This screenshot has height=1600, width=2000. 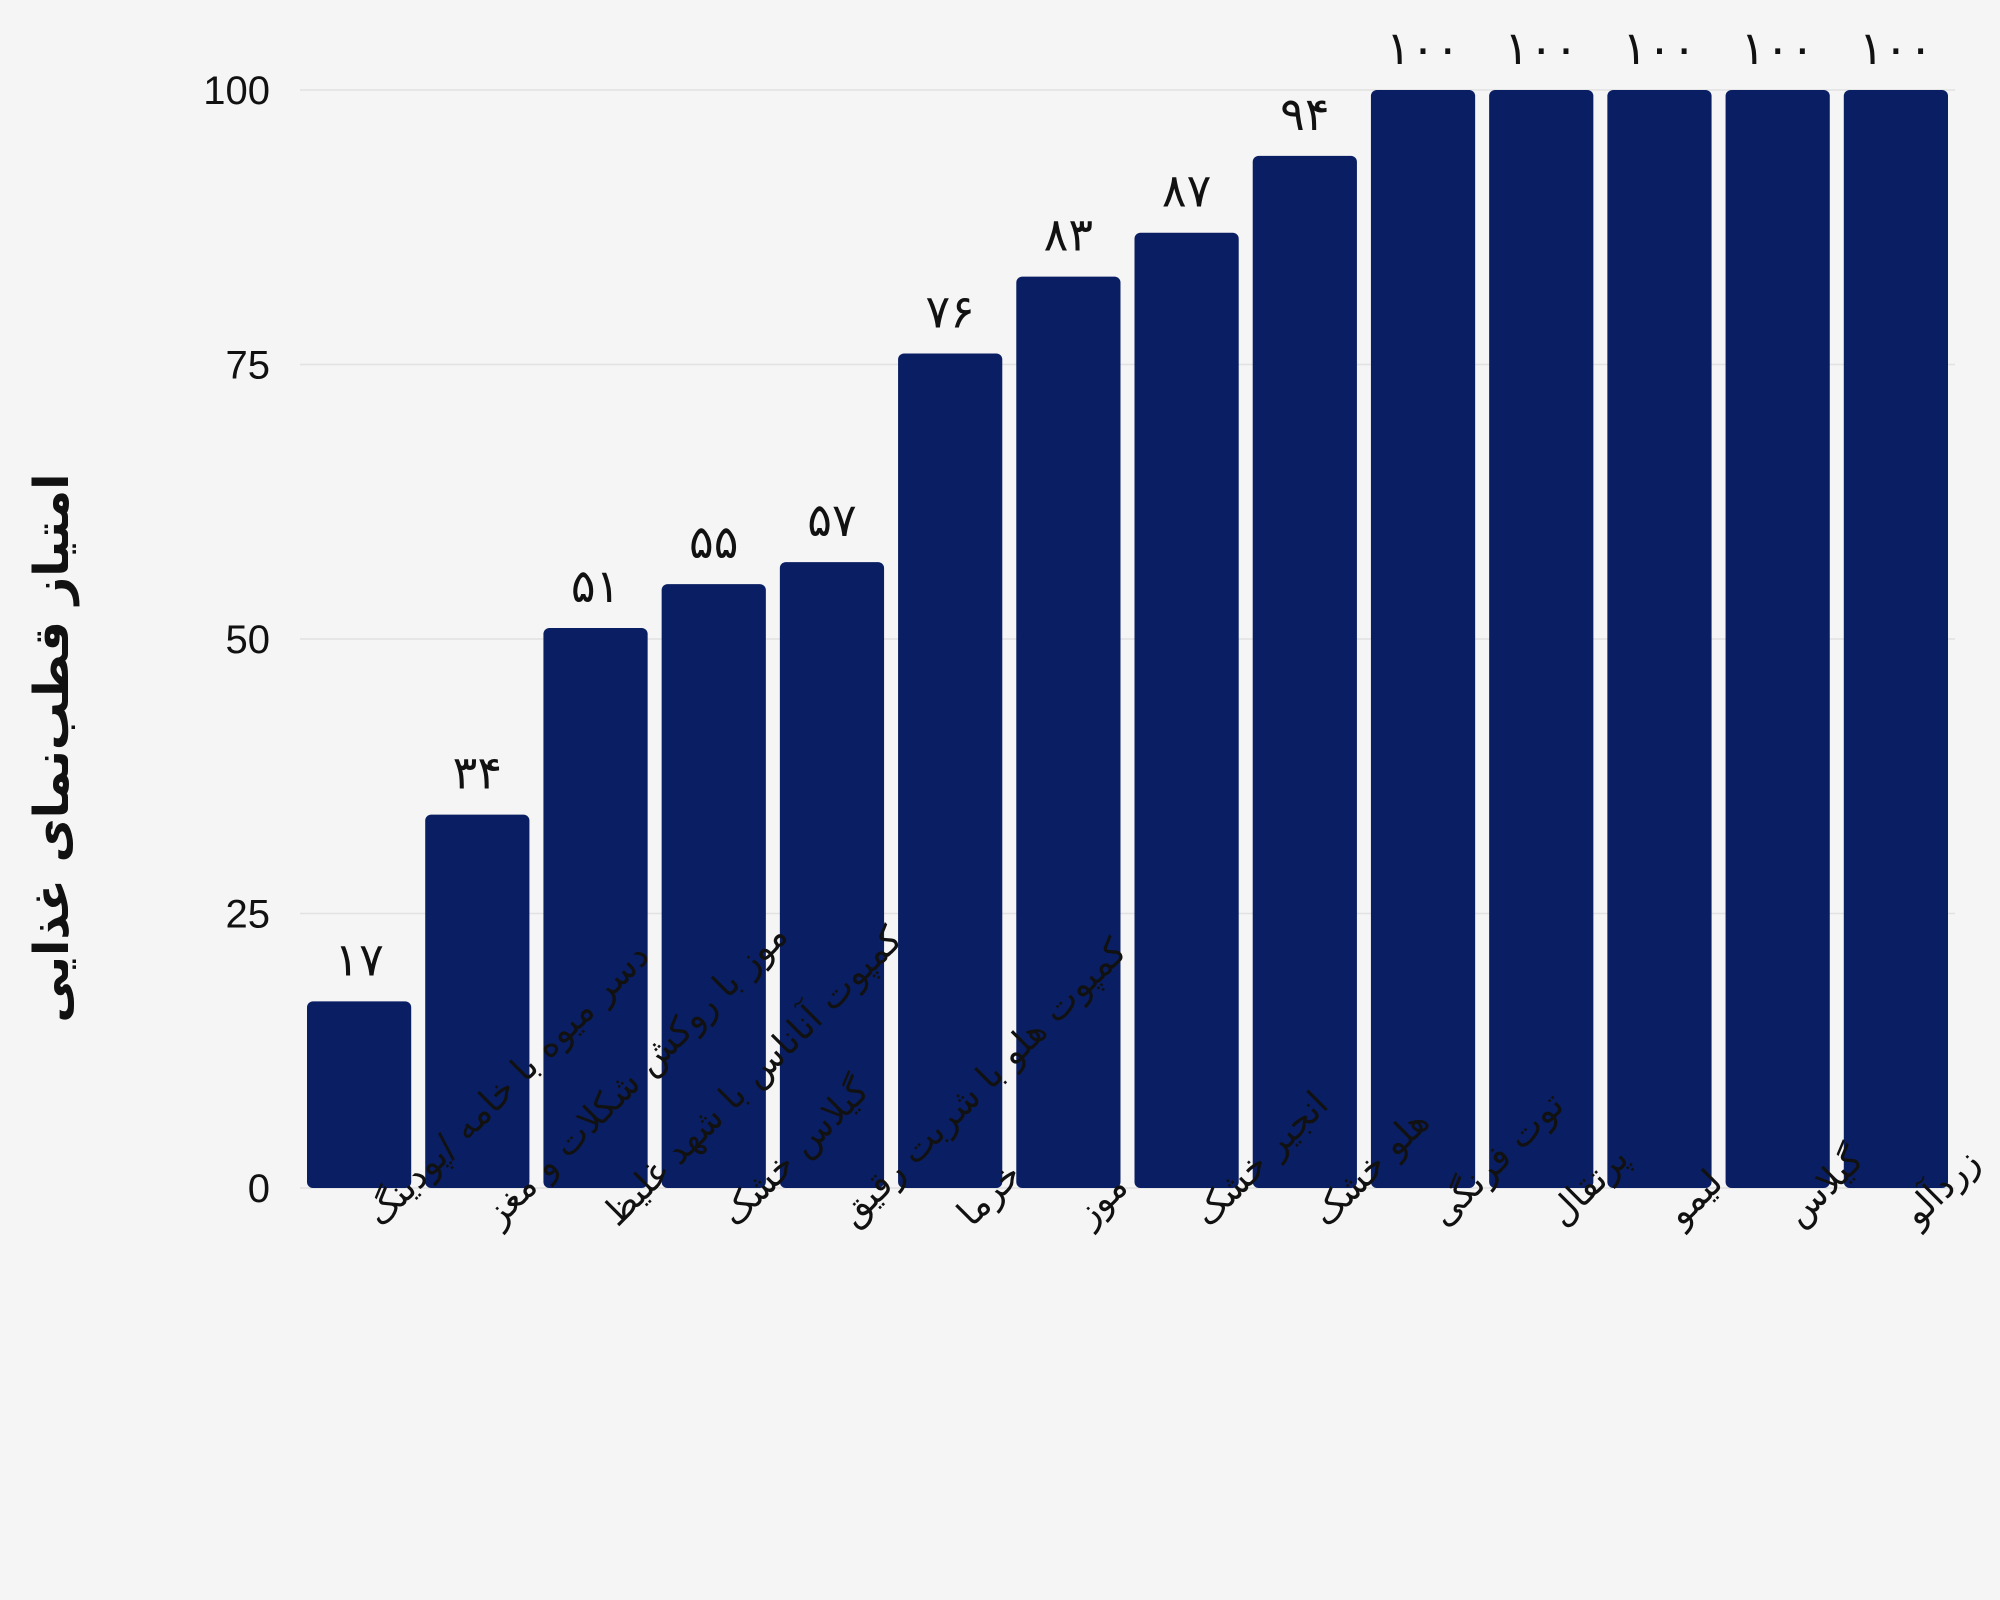 I want to click on data-label: ۱۷, so click(x=358, y=959).